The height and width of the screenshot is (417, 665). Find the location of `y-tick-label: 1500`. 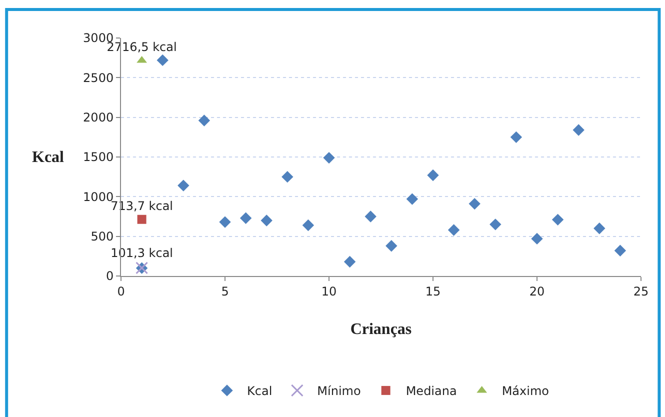

y-tick-label: 1500 is located at coordinates (98, 157).